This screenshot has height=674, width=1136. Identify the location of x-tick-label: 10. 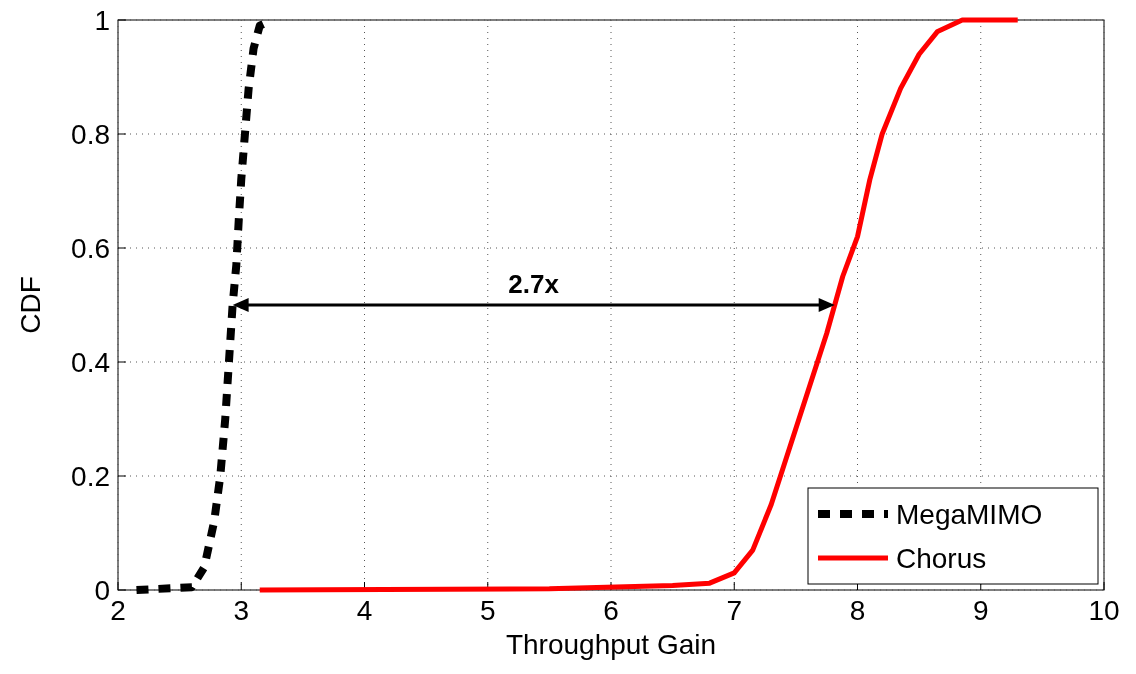
(1104, 610).